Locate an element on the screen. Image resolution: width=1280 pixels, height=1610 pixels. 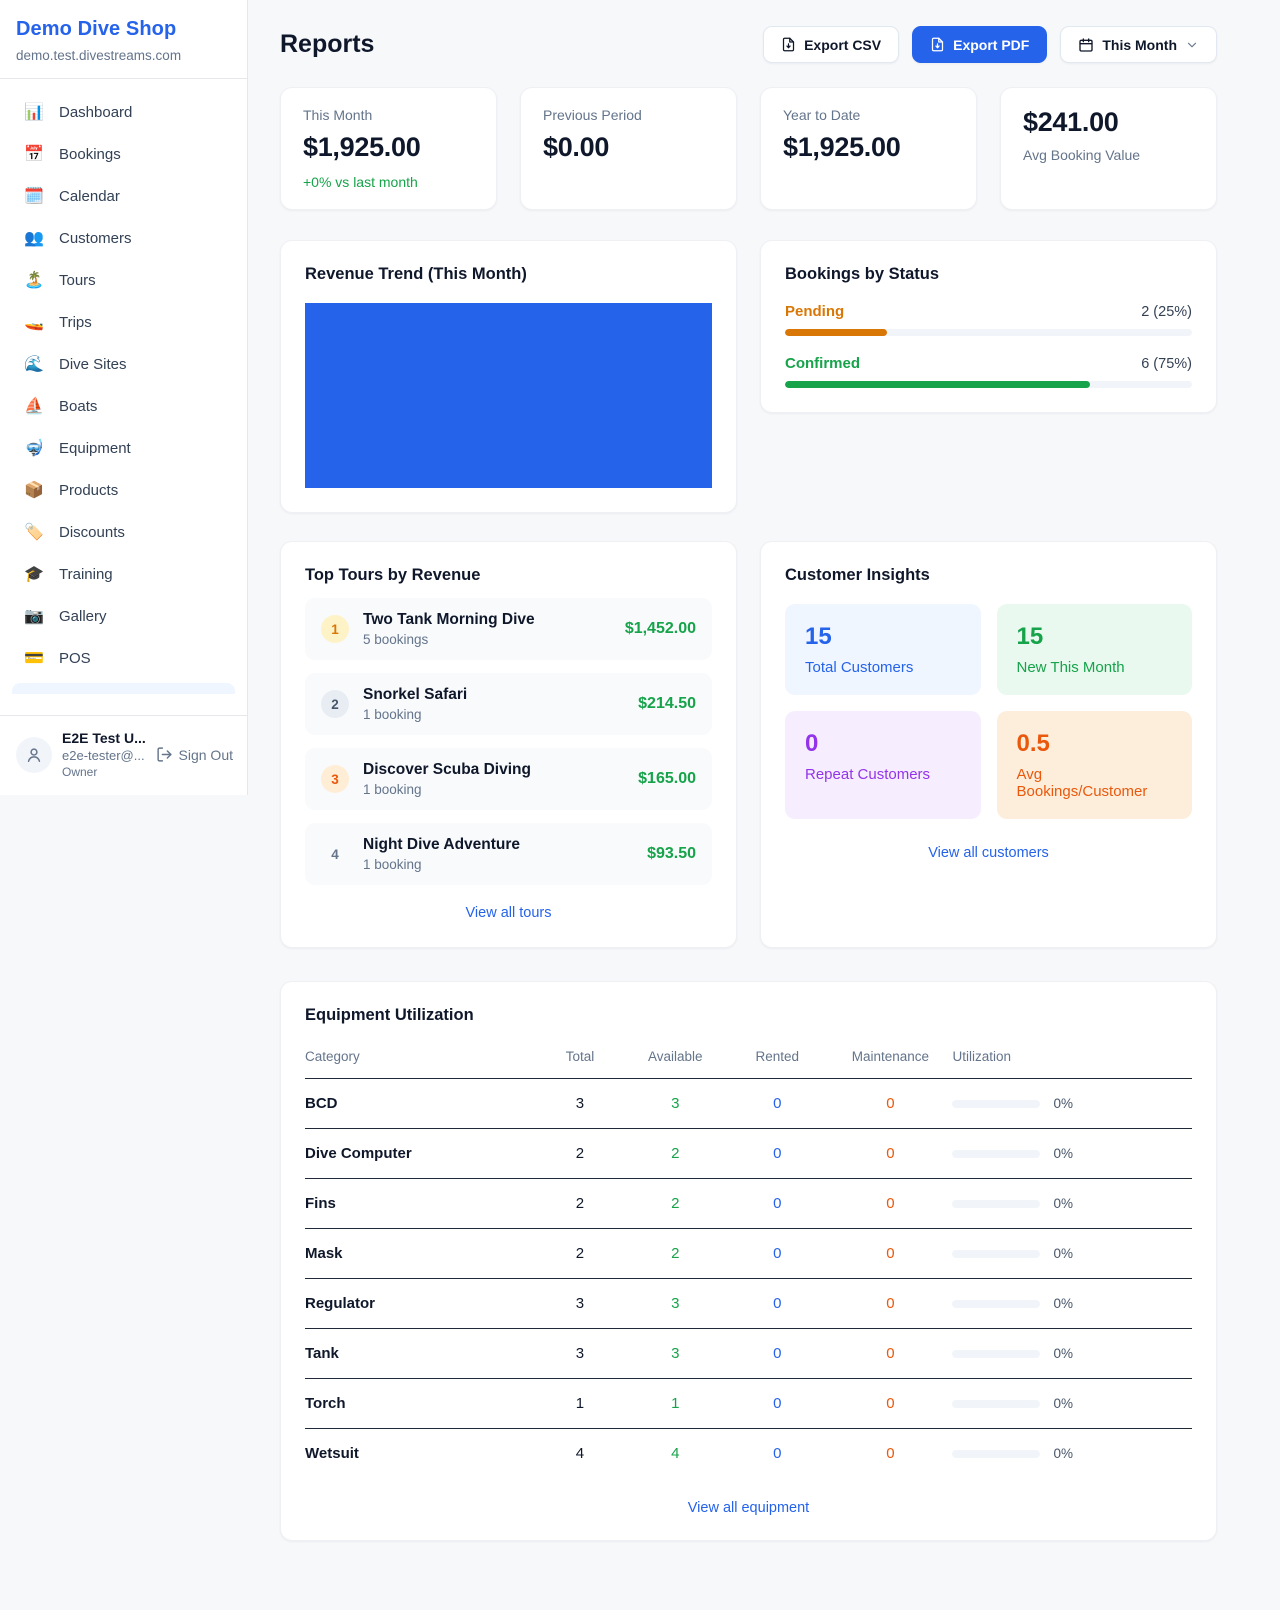
user-meta: E2E Test U... e2e-tester@... Owner is located at coordinates (104, 754).